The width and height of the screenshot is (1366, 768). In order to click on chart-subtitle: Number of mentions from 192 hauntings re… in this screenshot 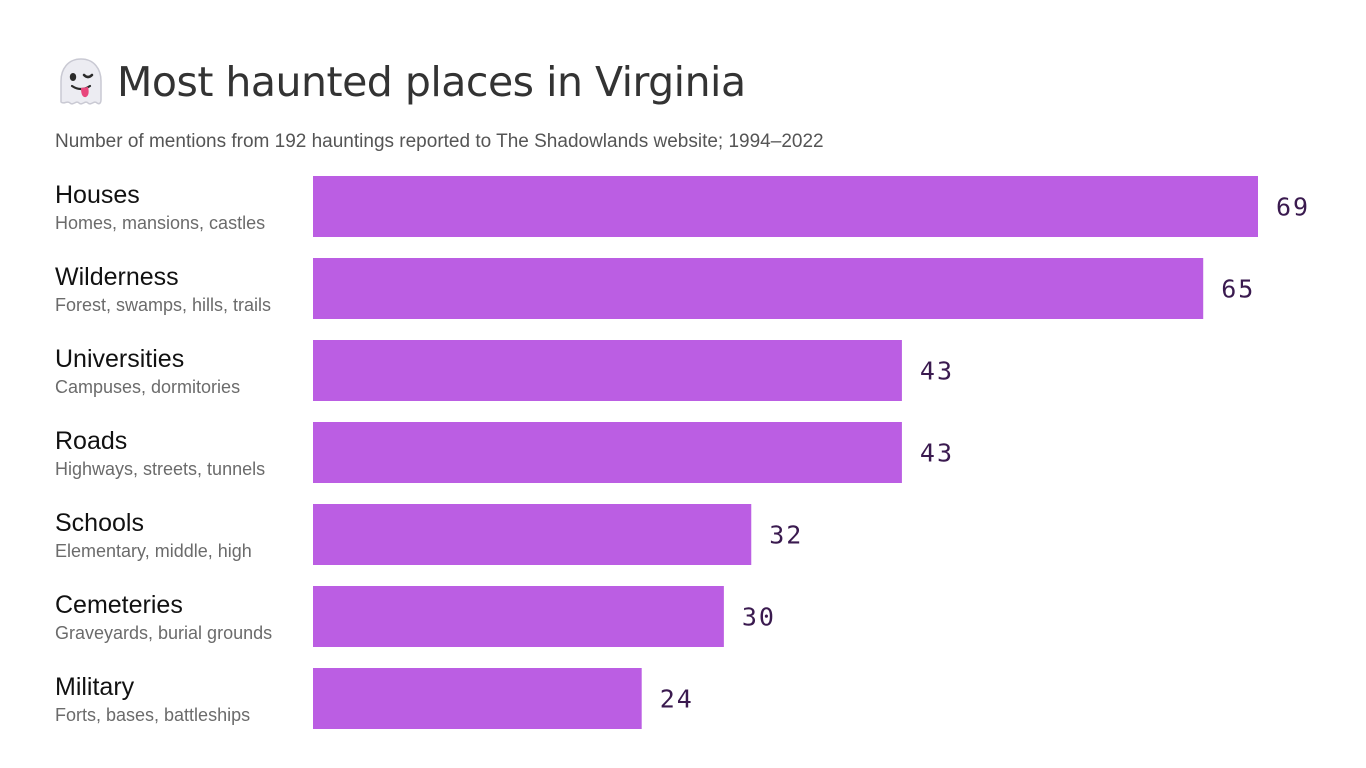, I will do `click(439, 141)`.